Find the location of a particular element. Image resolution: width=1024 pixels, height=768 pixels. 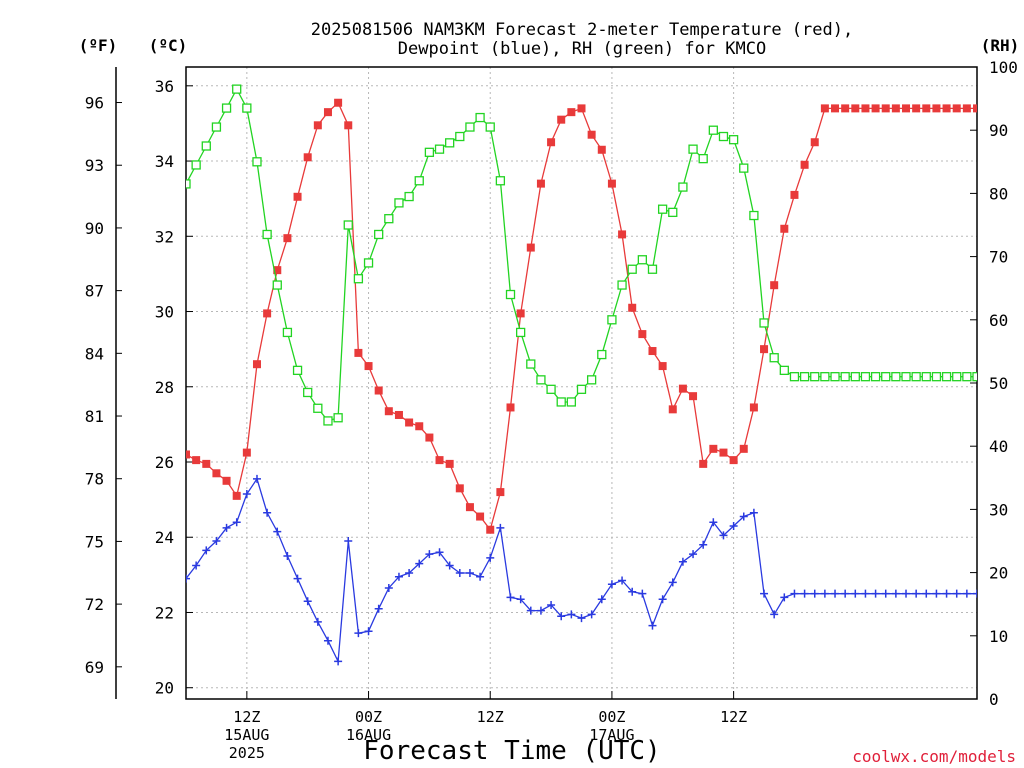

rh-tick-label: 40 is located at coordinates (998, 446).